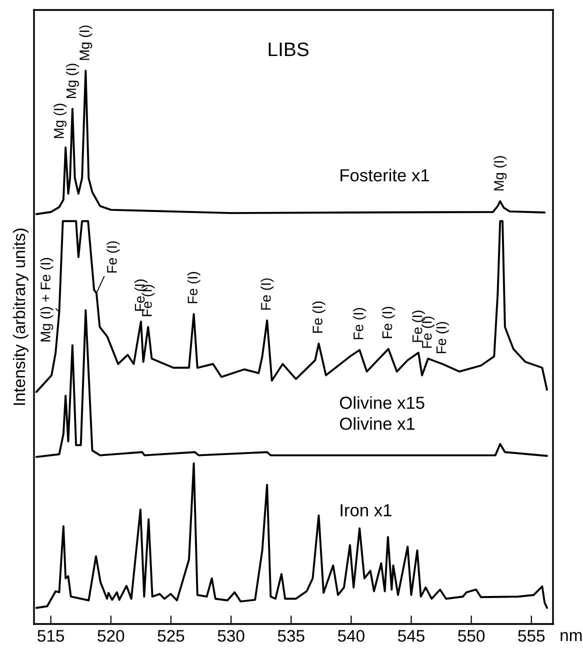  What do you see at coordinates (411, 636) in the screenshot?
I see `x-tick-label: 545` at bounding box center [411, 636].